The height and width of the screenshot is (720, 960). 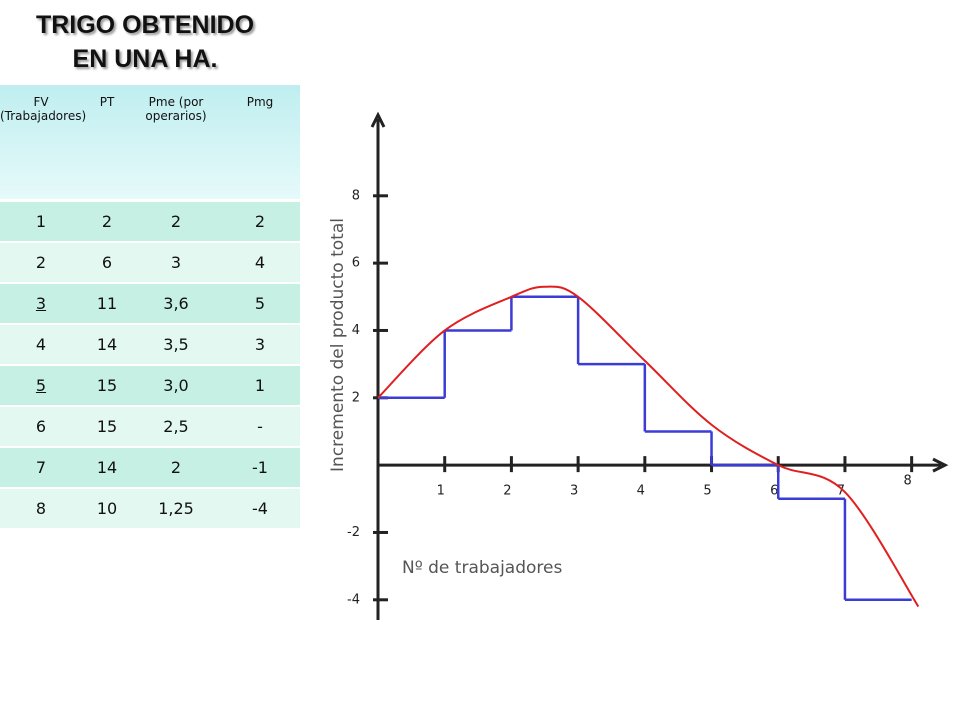 I want to click on x-tick-label: 8, so click(x=908, y=481).